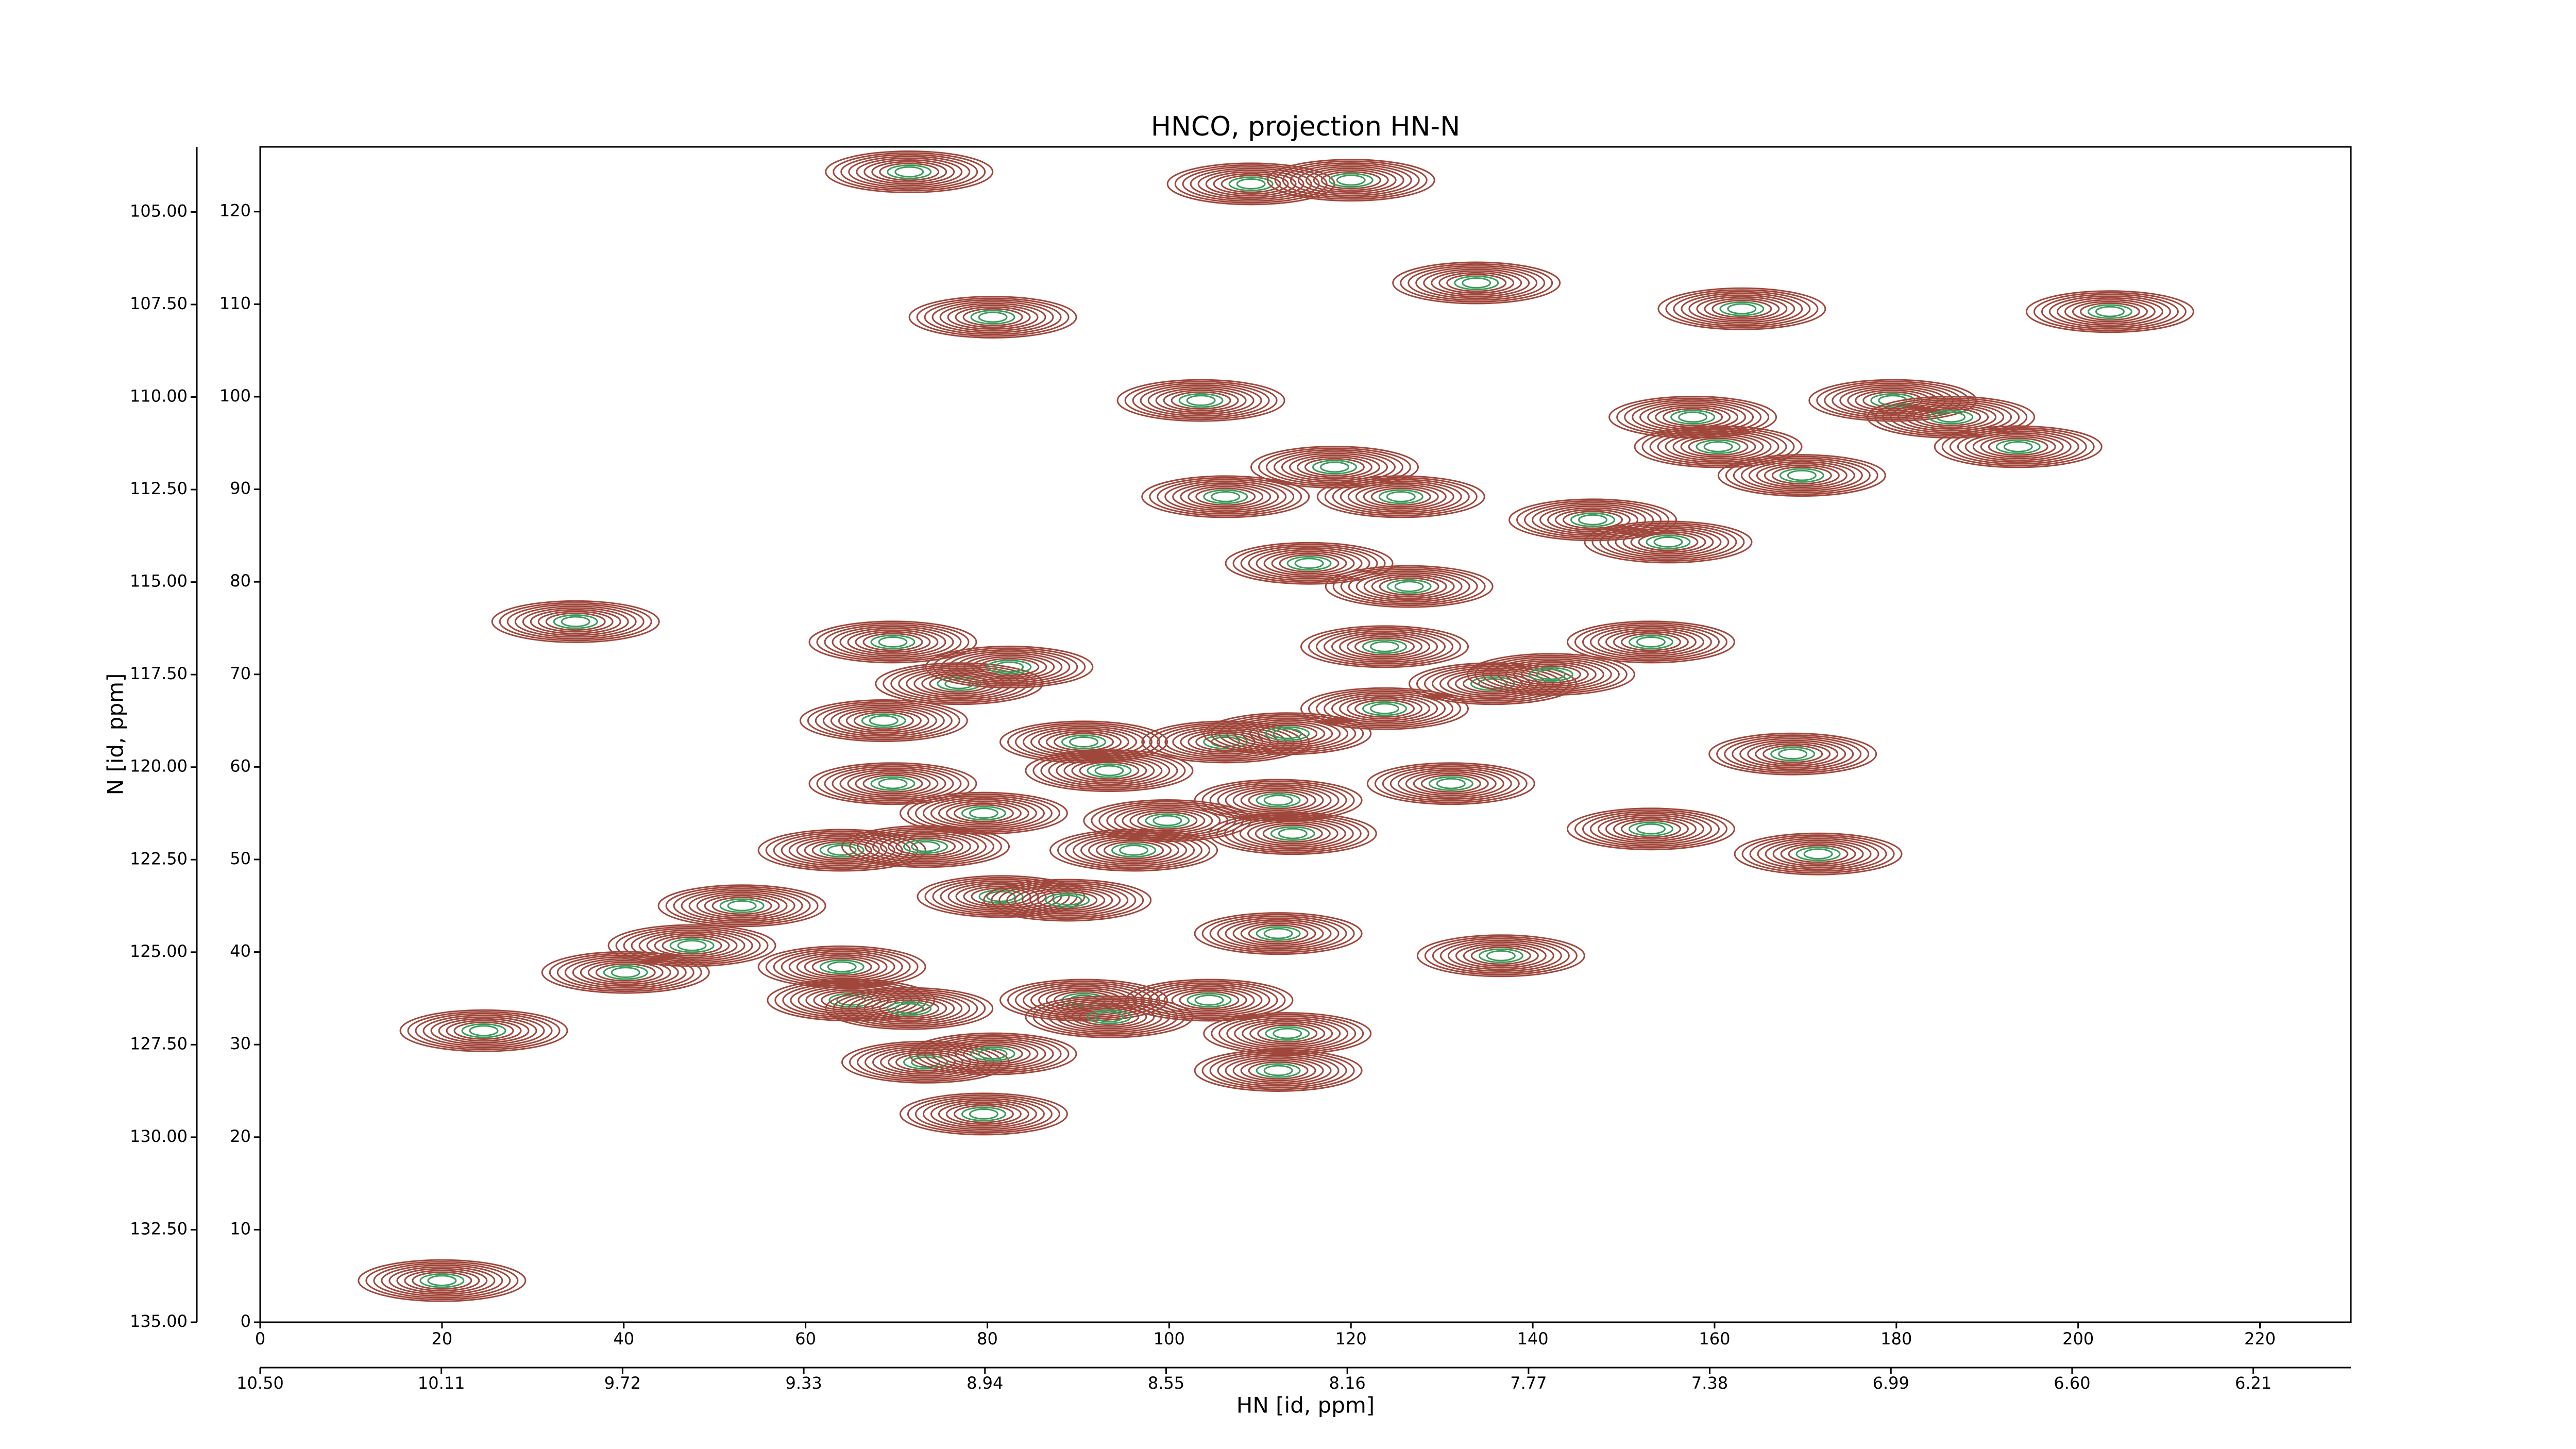  I want to click on x-axis-label: HN [id, ppm], so click(1305, 1405).